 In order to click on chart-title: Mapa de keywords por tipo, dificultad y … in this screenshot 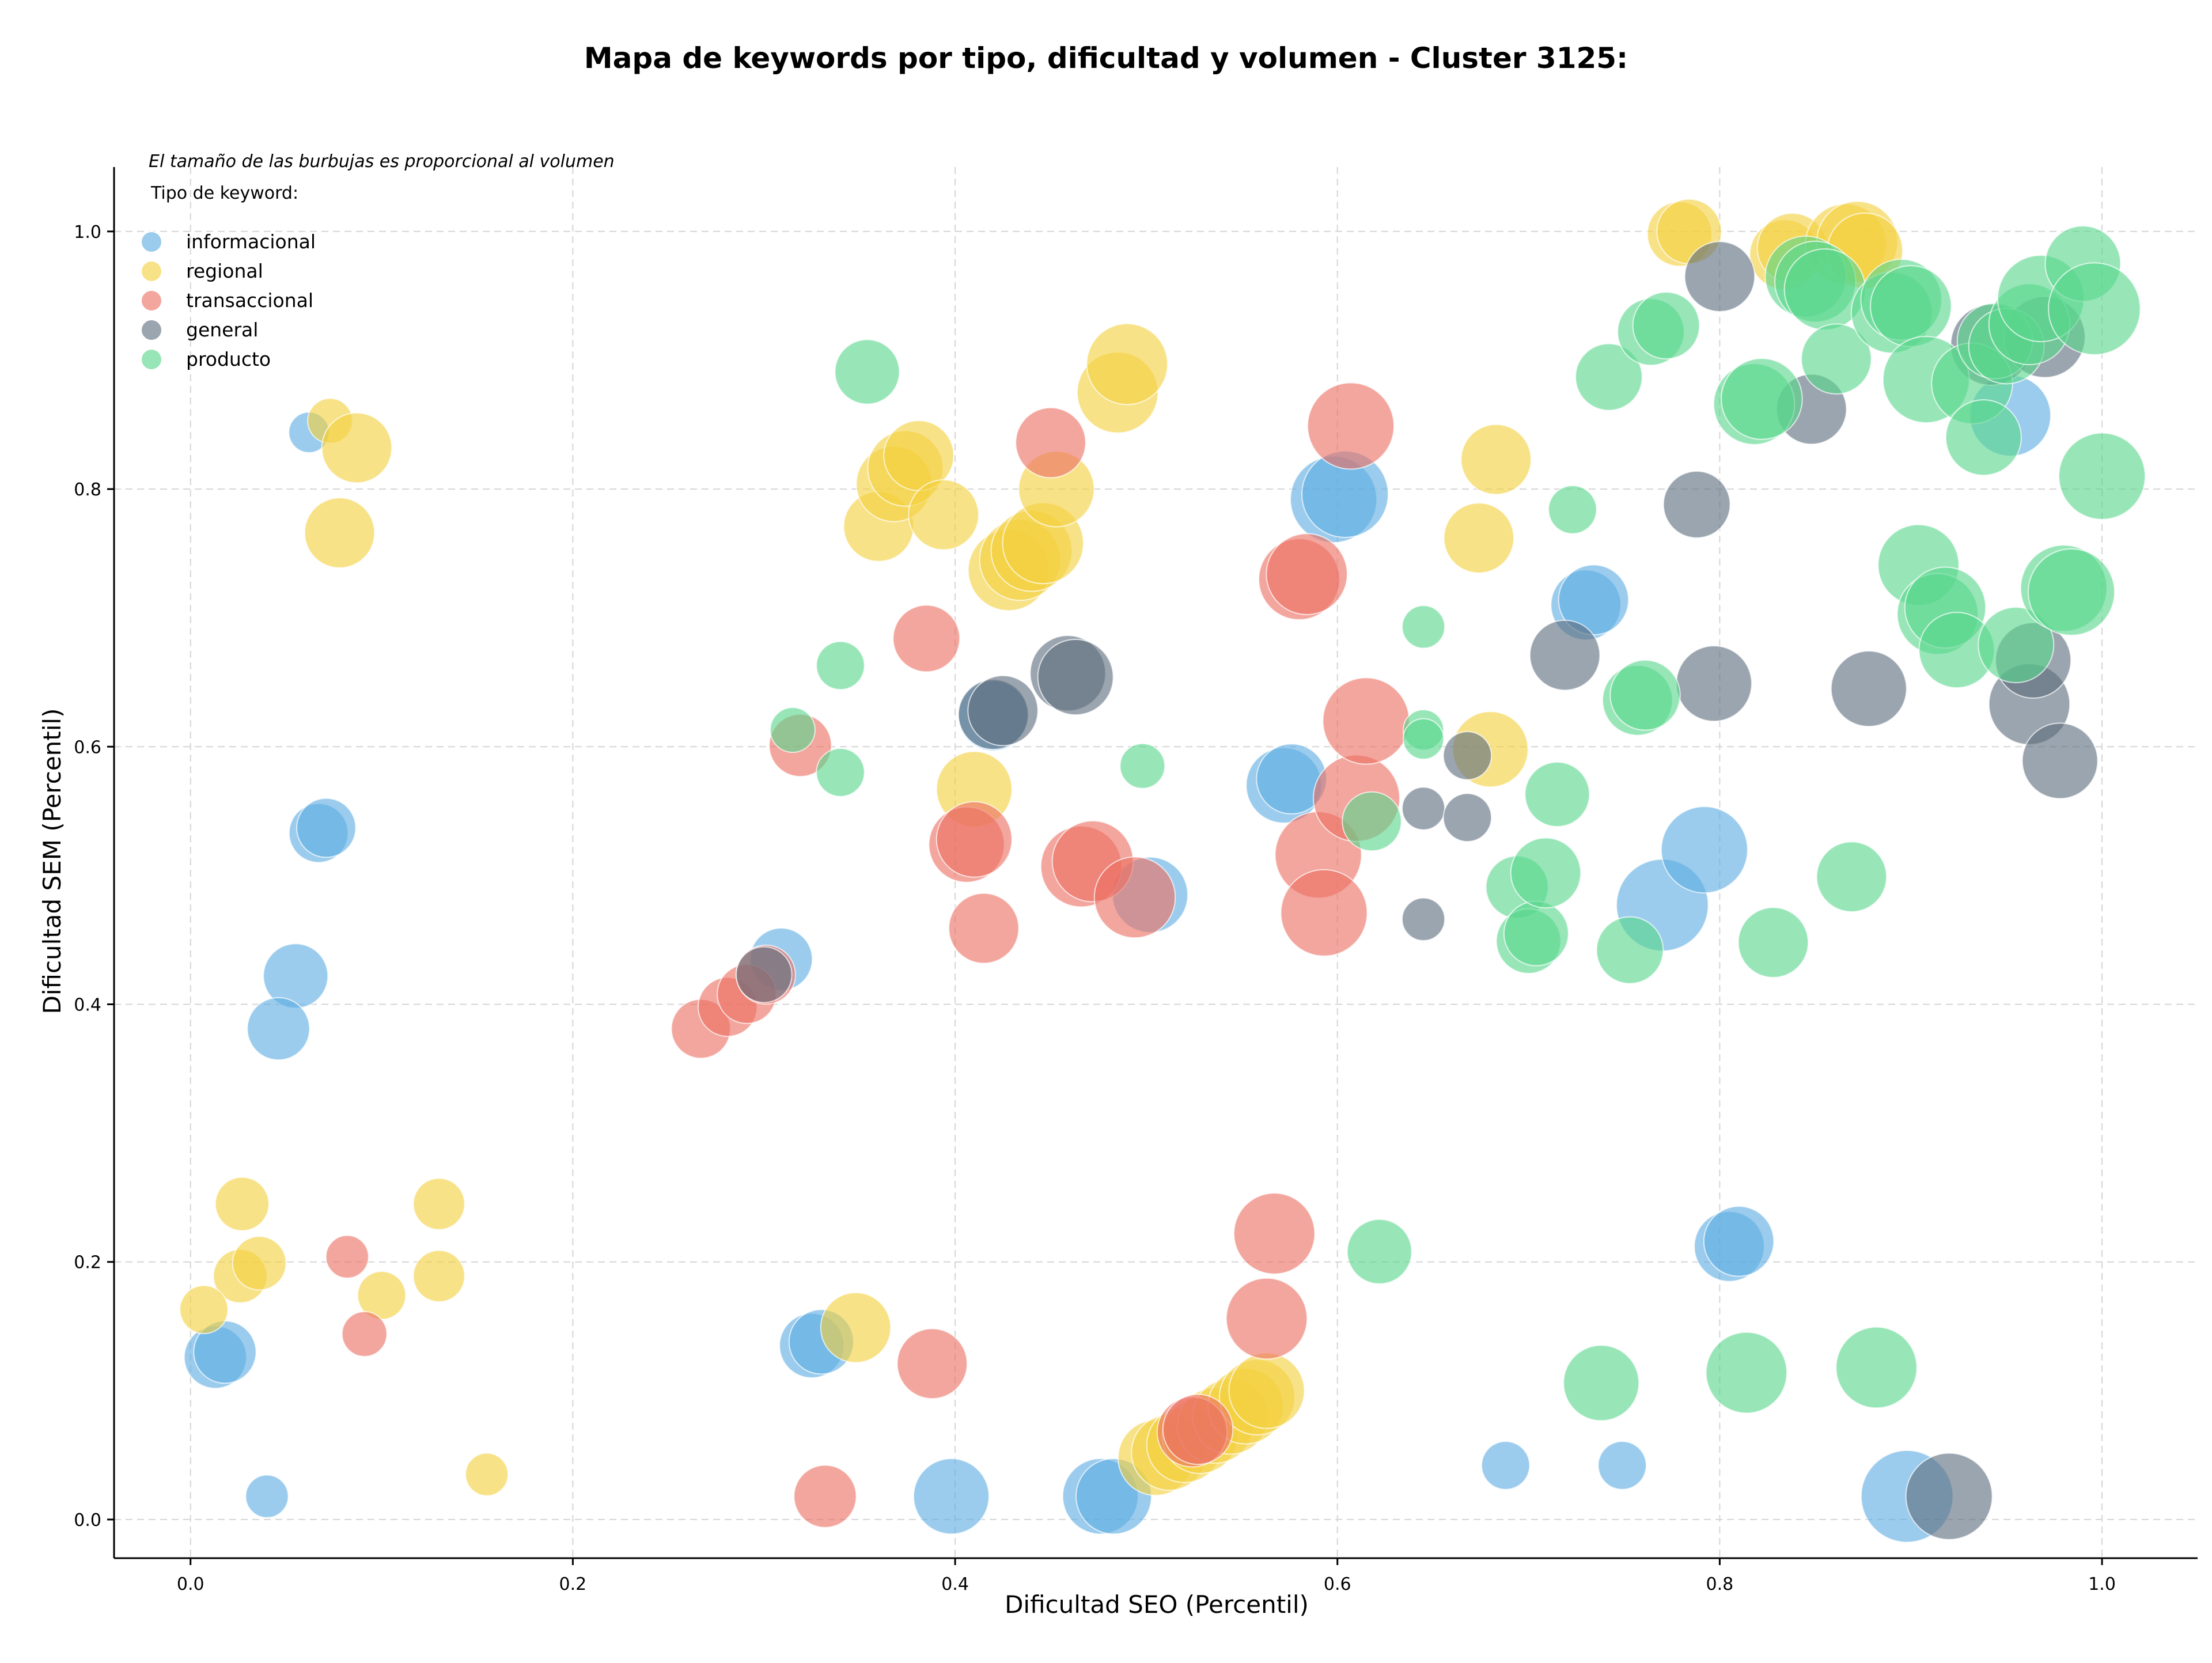, I will do `click(1106, 58)`.